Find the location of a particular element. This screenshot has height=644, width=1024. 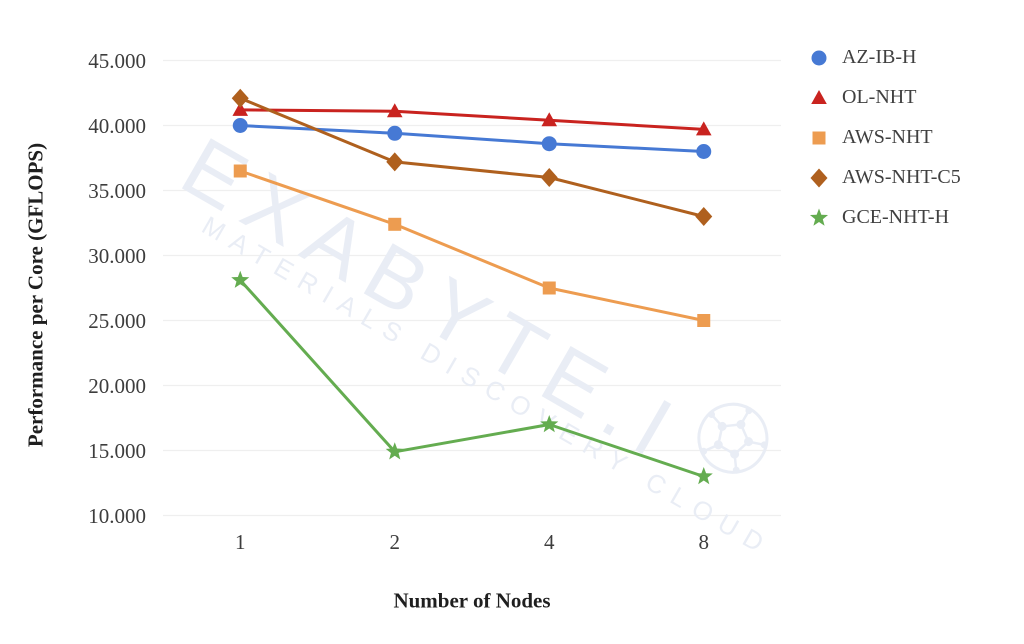

y-tick-label: 25.000 is located at coordinates (117, 320).